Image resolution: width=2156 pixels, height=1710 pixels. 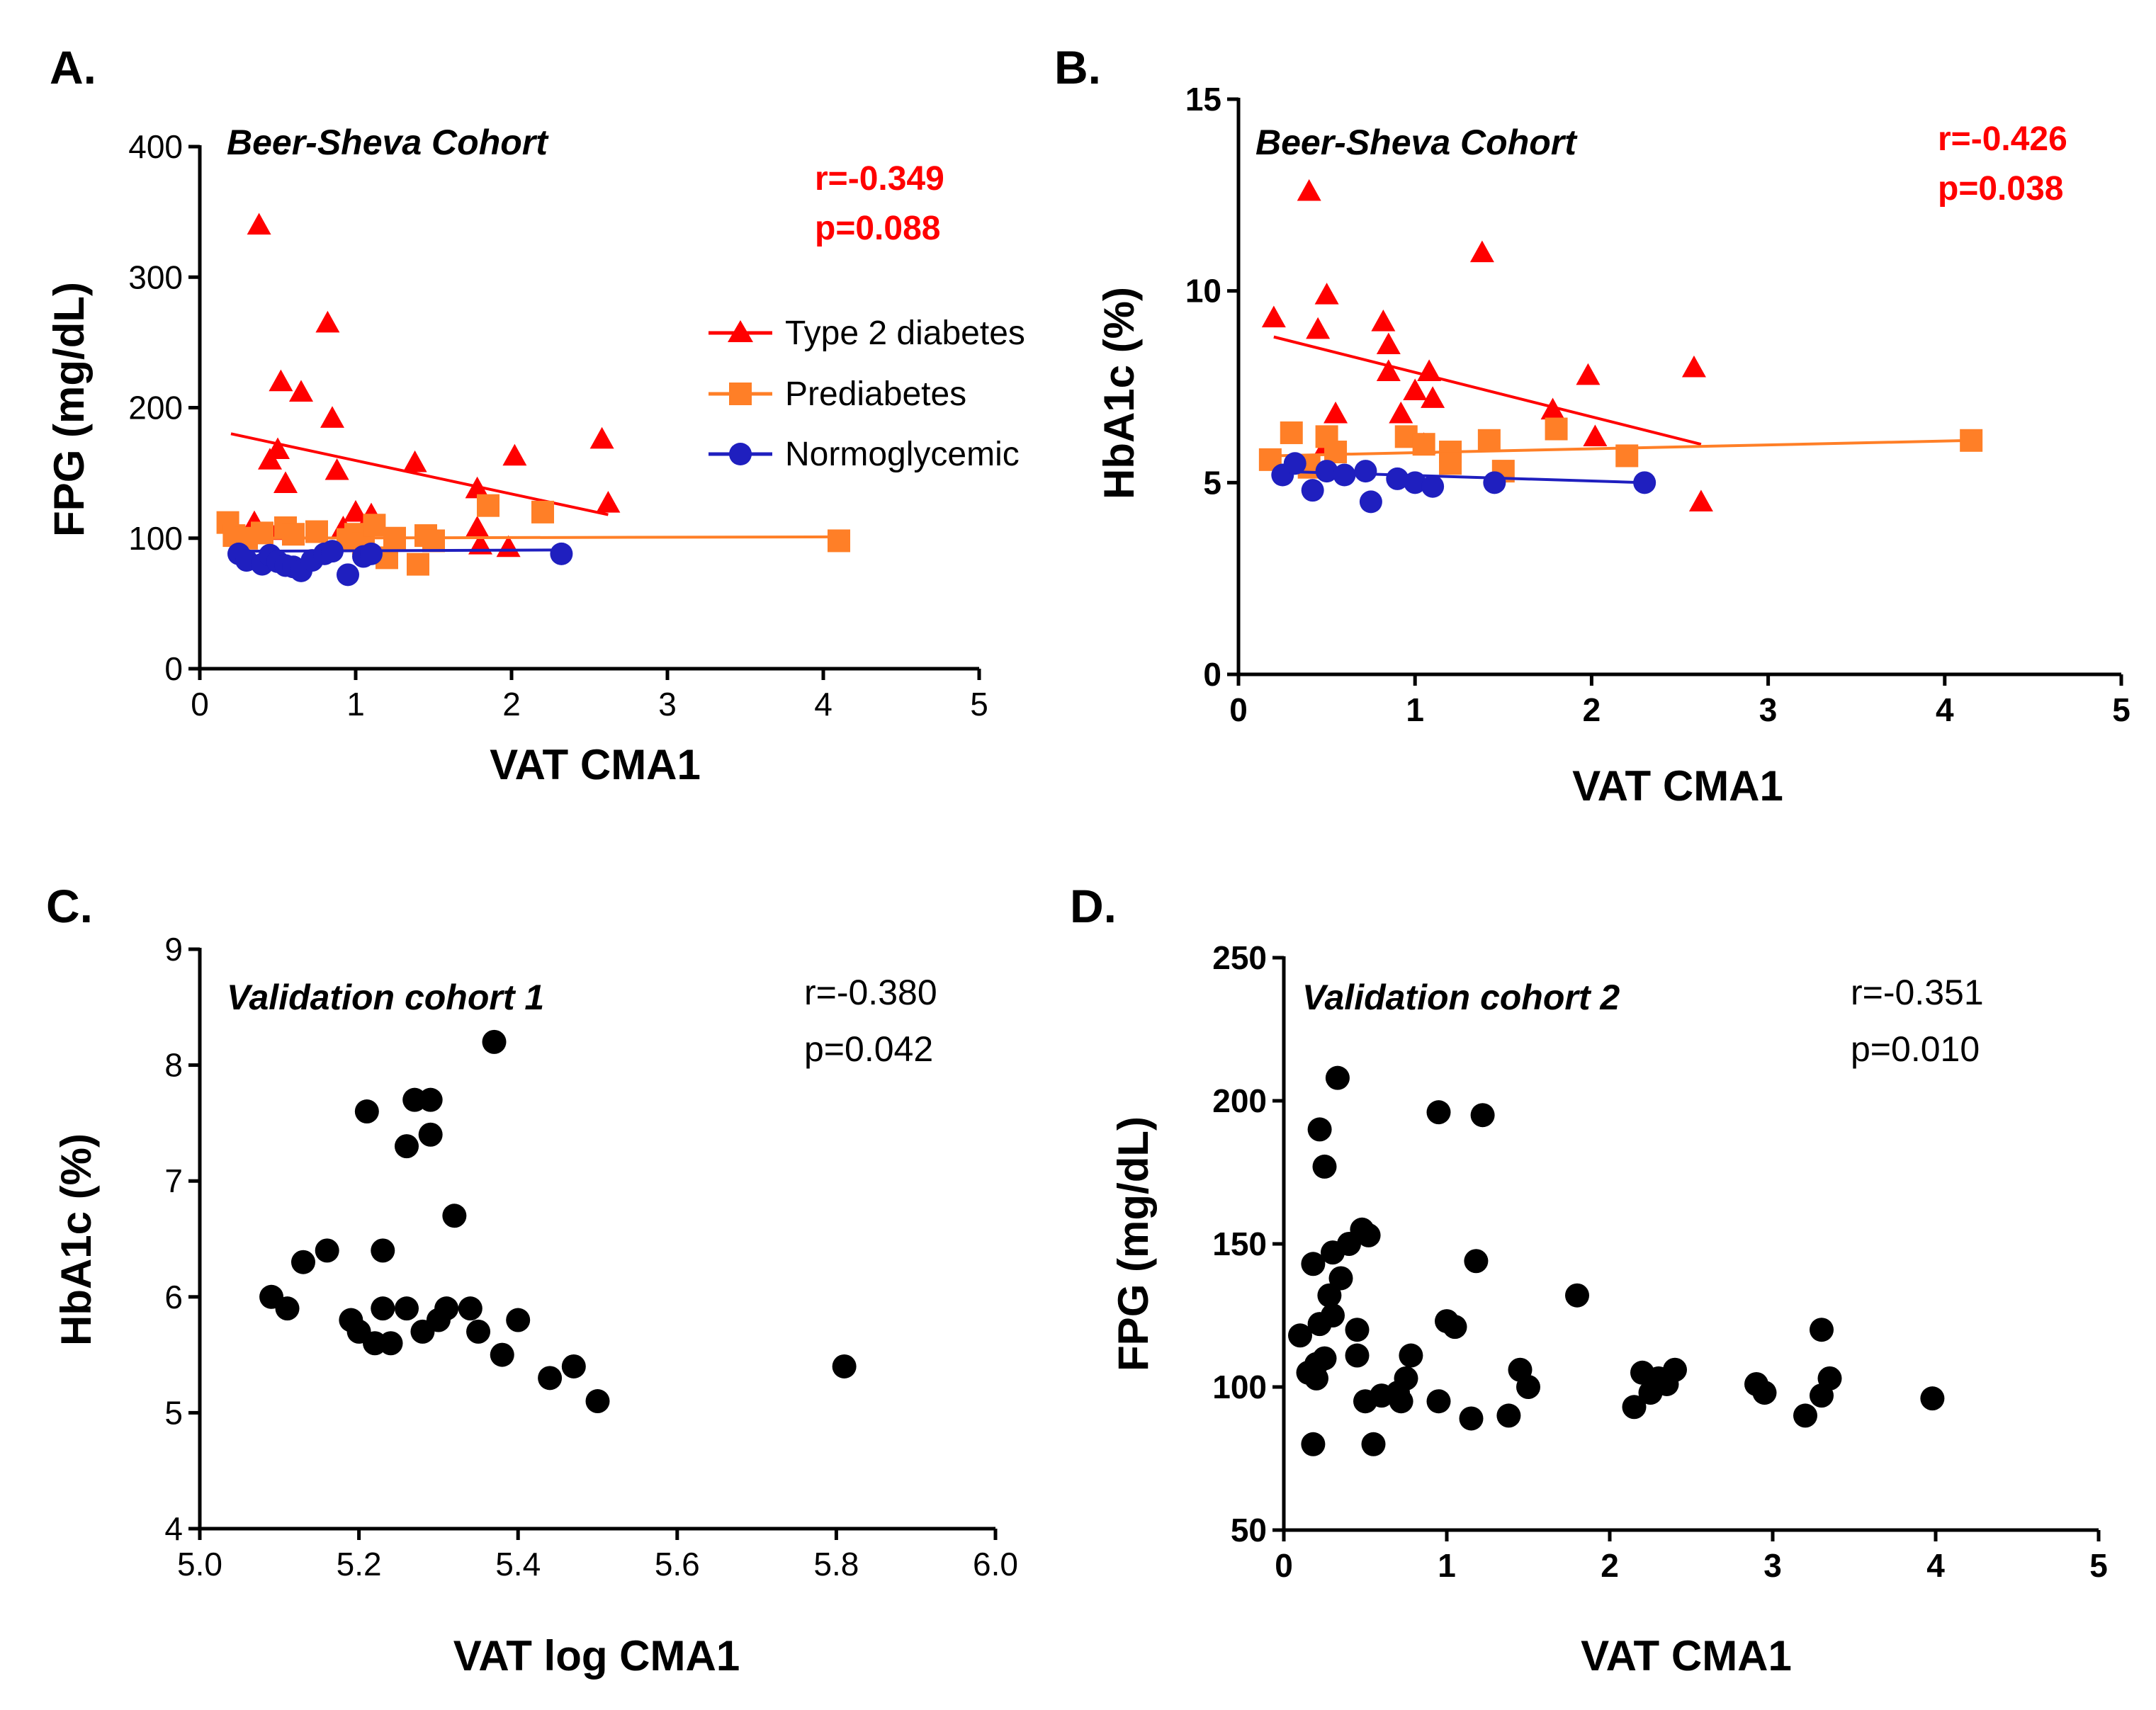 I want to click on y-tick-label: 0, so click(x=173, y=668).